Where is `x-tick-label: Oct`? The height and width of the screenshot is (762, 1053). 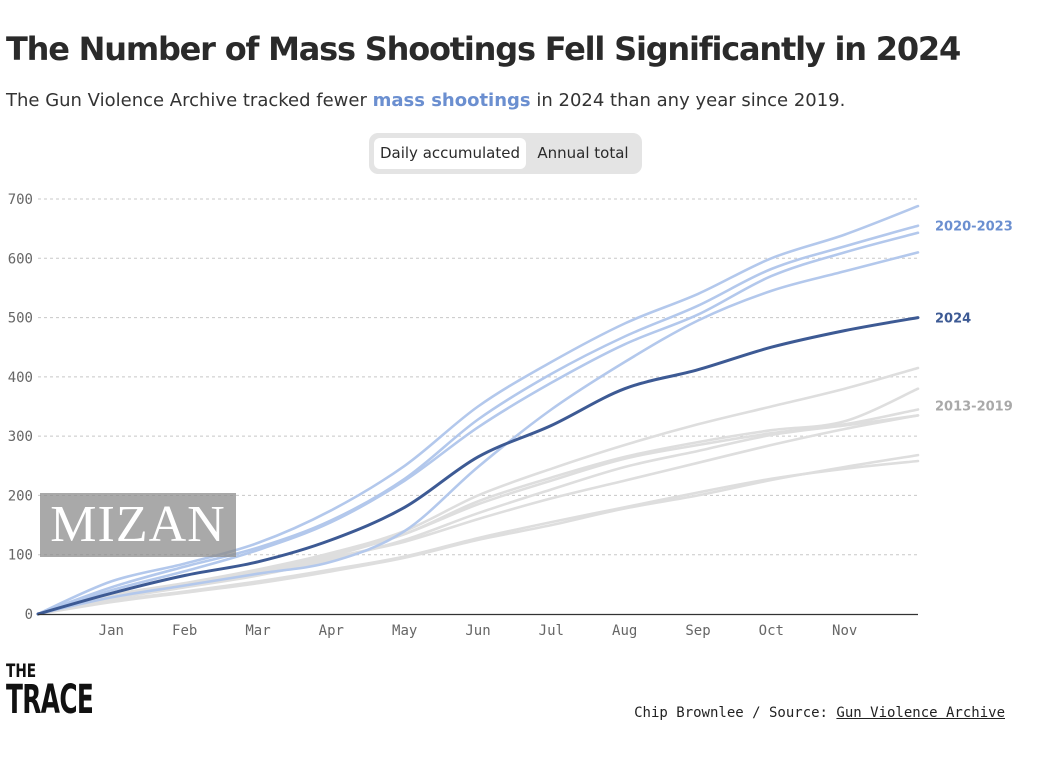
x-tick-label: Oct is located at coordinates (771, 631).